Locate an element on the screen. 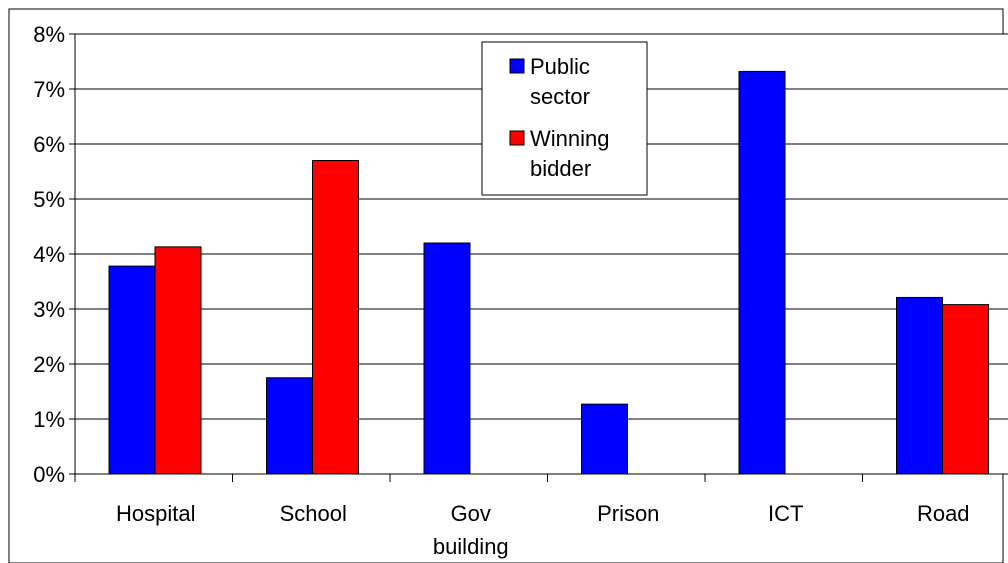  x-axis-tick-labels: Hospital School Gov building Prison ICT Road is located at coordinates (543, 530).